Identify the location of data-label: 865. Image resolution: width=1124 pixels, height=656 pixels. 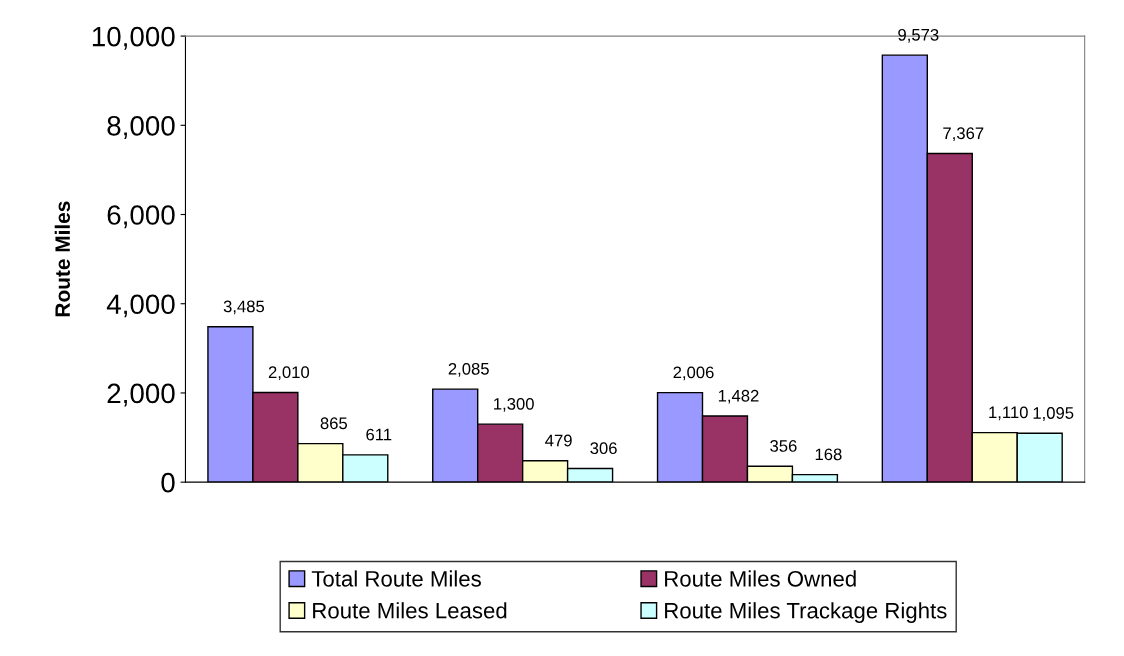
(334, 423).